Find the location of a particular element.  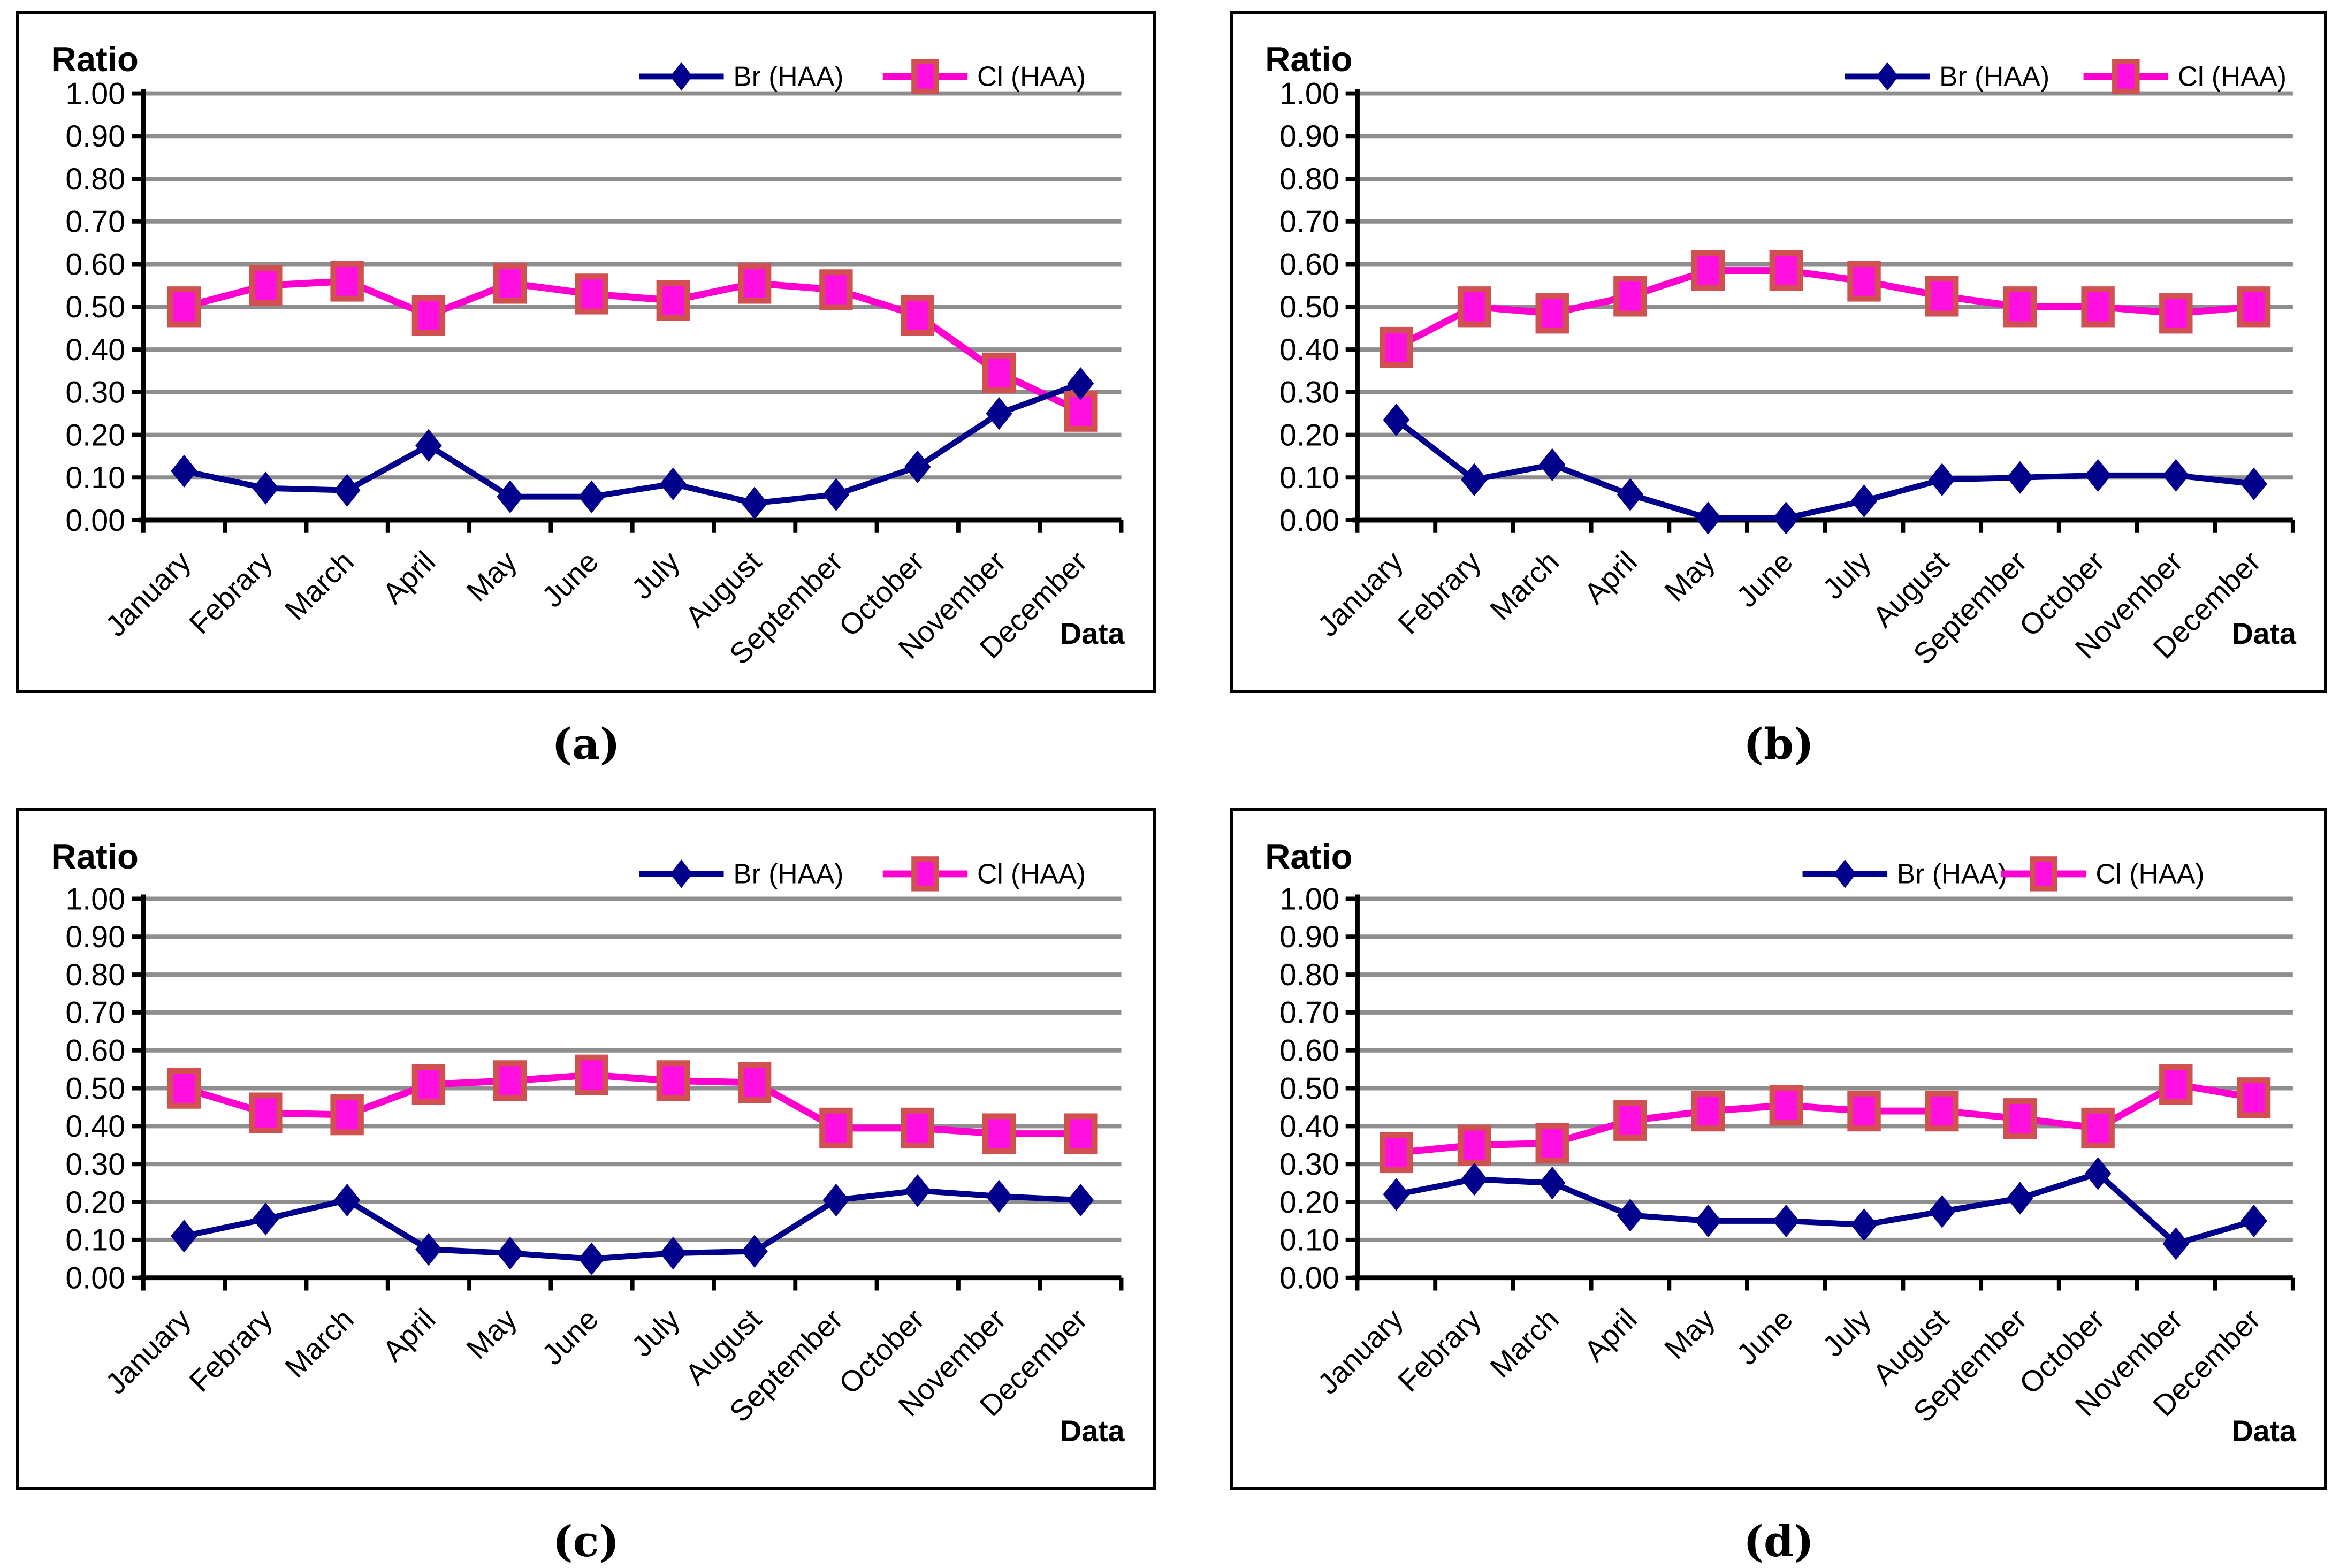

caption-b: (b) is located at coordinates (1778, 744).